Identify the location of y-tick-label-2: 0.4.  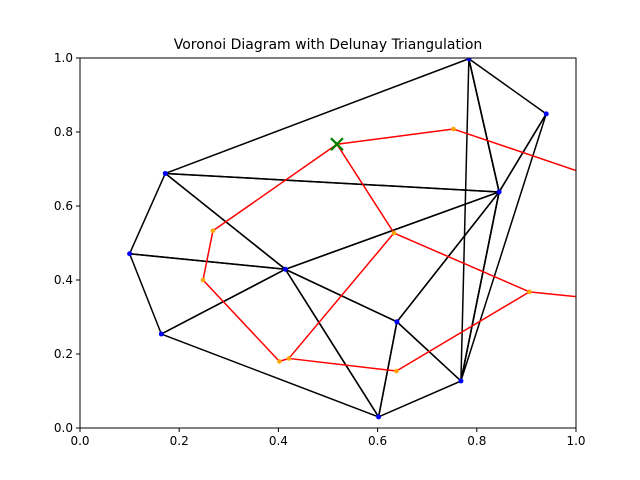
(63, 280).